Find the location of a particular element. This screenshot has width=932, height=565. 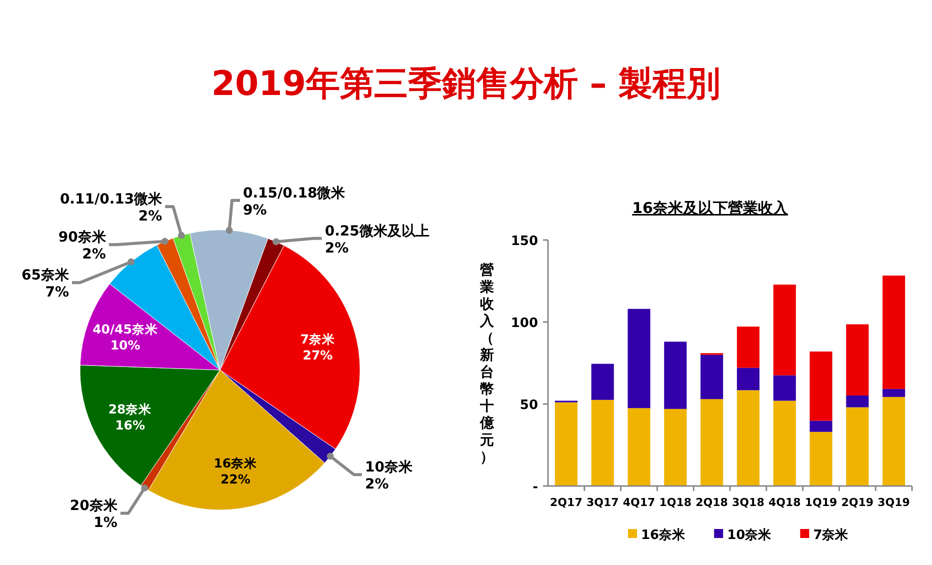

x-tick-label: 4Q18 is located at coordinates (784, 502).